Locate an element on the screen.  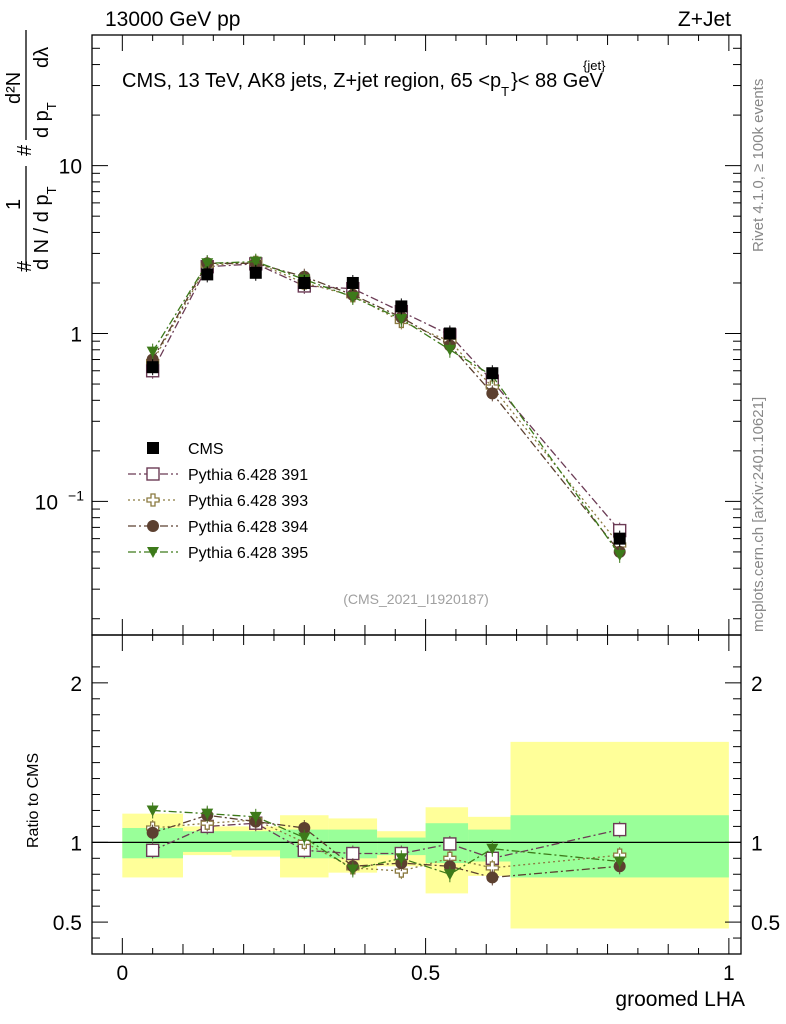
analysis-watermark: (CMS_2021_I1920187) is located at coordinates (416, 599).